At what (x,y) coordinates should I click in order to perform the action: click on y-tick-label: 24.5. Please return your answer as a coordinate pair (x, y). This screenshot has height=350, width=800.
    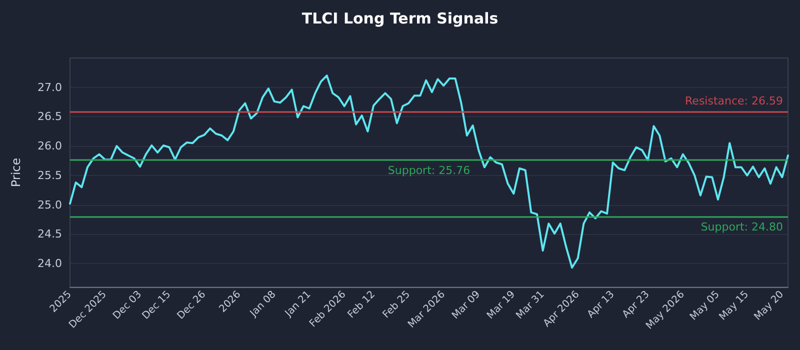
    Looking at the image, I should click on (50, 234).